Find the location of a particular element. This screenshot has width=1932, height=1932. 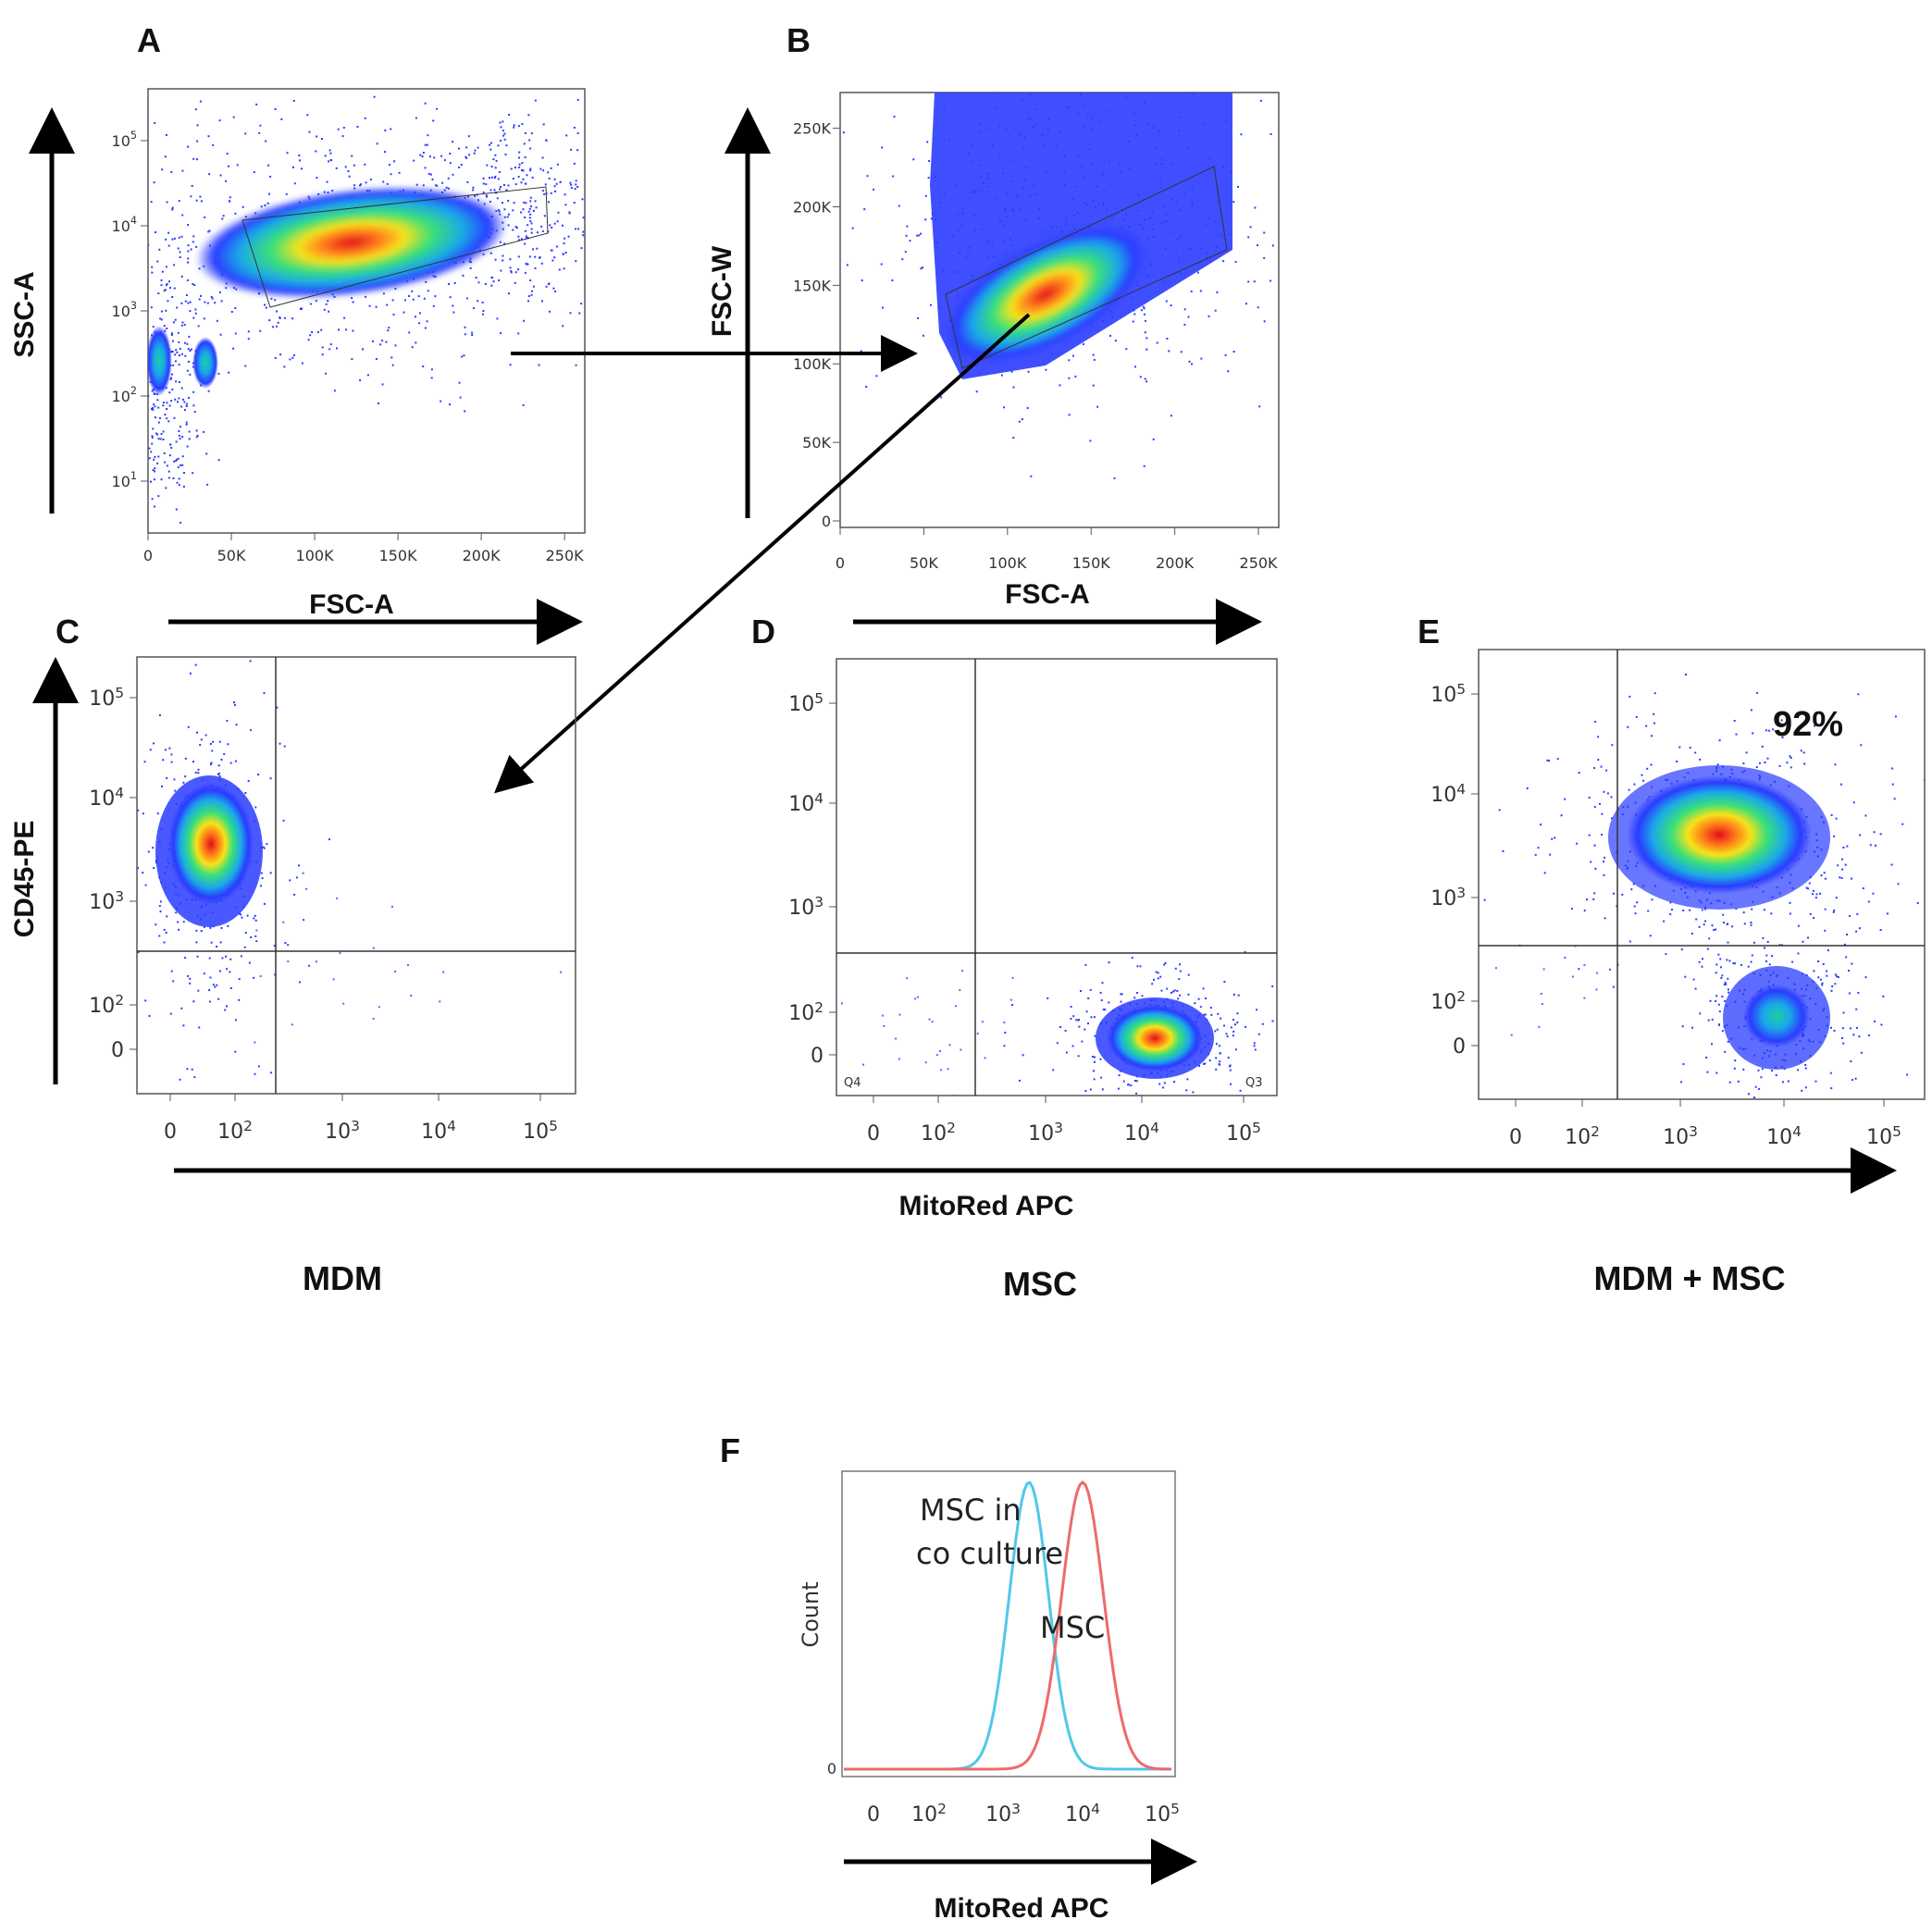

panel-d-q3-label: Q3 is located at coordinates (1254, 1083).